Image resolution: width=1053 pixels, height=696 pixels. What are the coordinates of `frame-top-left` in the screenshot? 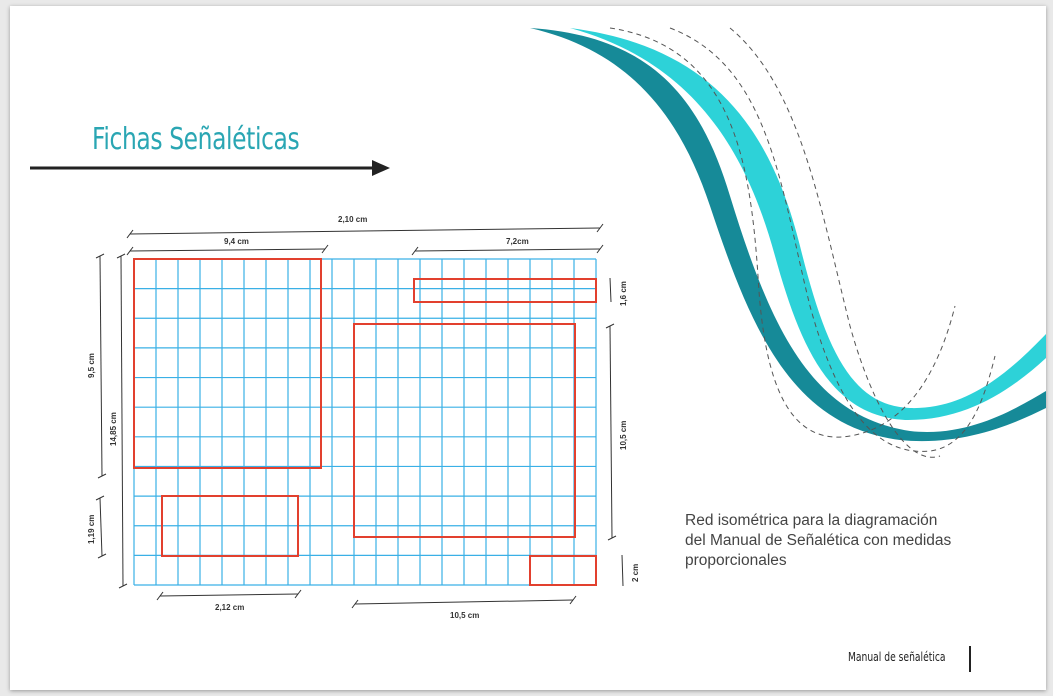 It's located at (227, 363).